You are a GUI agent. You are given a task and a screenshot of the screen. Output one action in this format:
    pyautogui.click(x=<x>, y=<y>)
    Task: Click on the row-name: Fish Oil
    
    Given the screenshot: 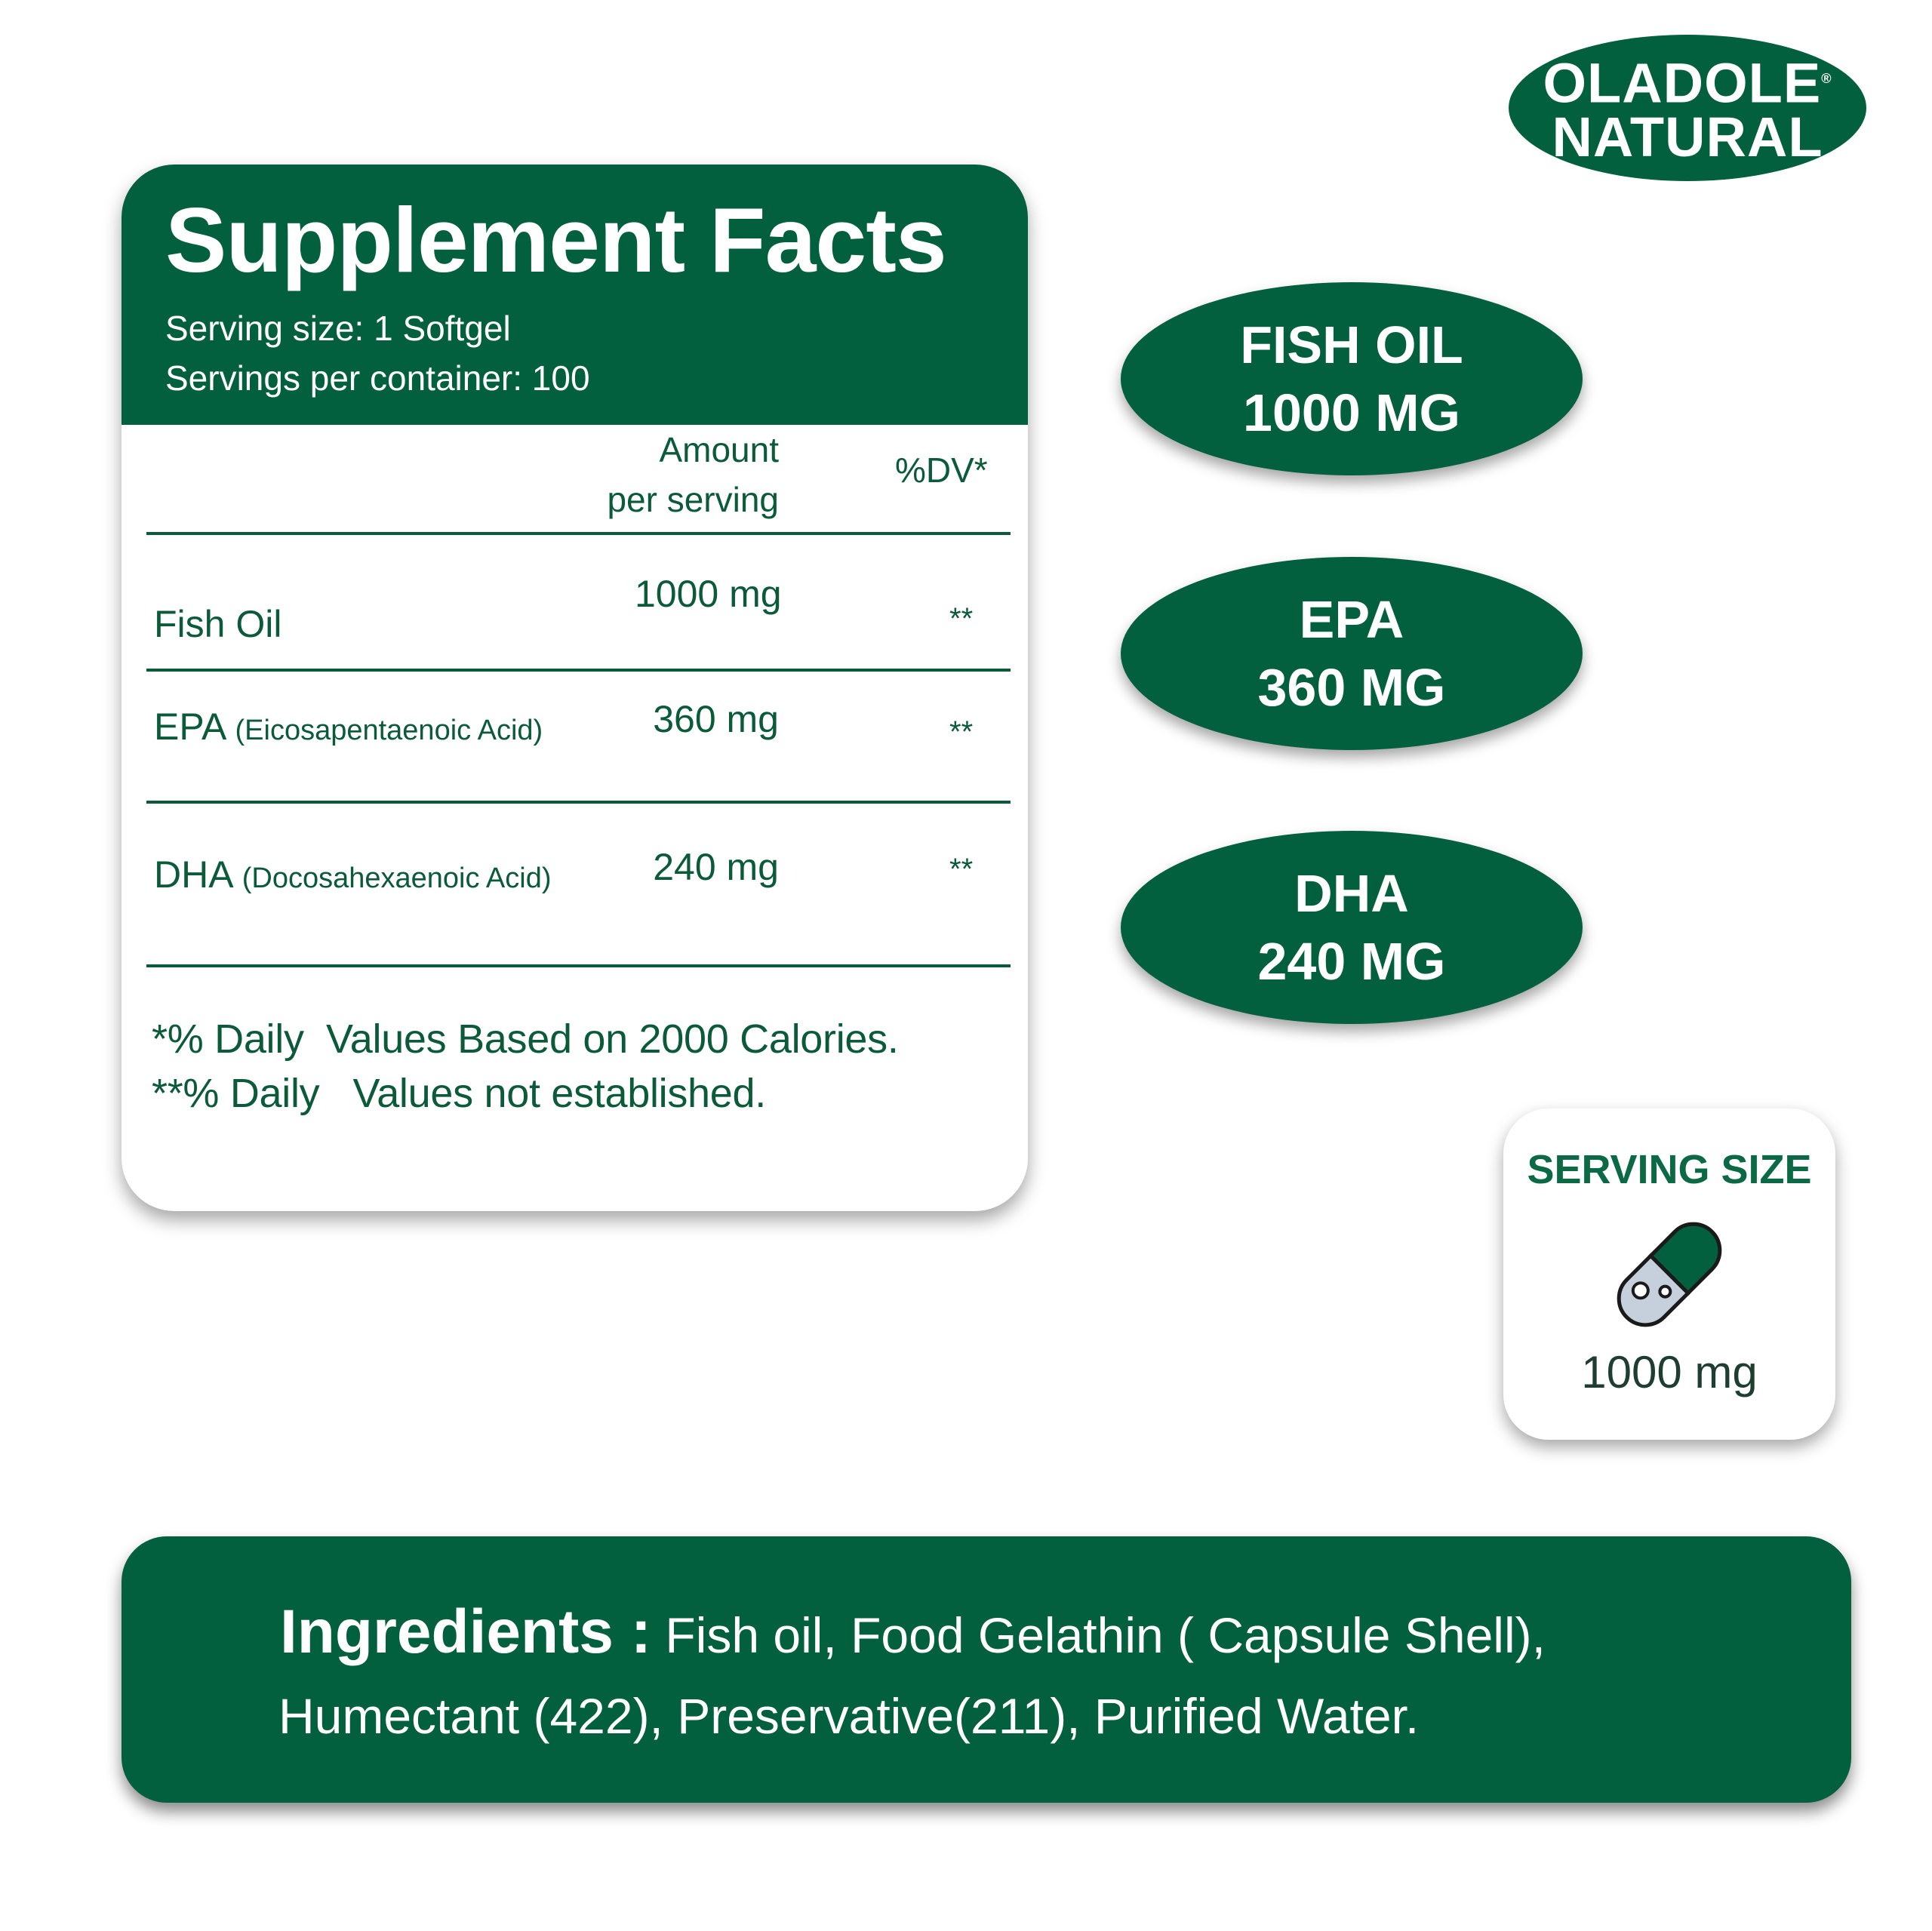 What is the action you would take?
    pyautogui.click(x=388, y=624)
    